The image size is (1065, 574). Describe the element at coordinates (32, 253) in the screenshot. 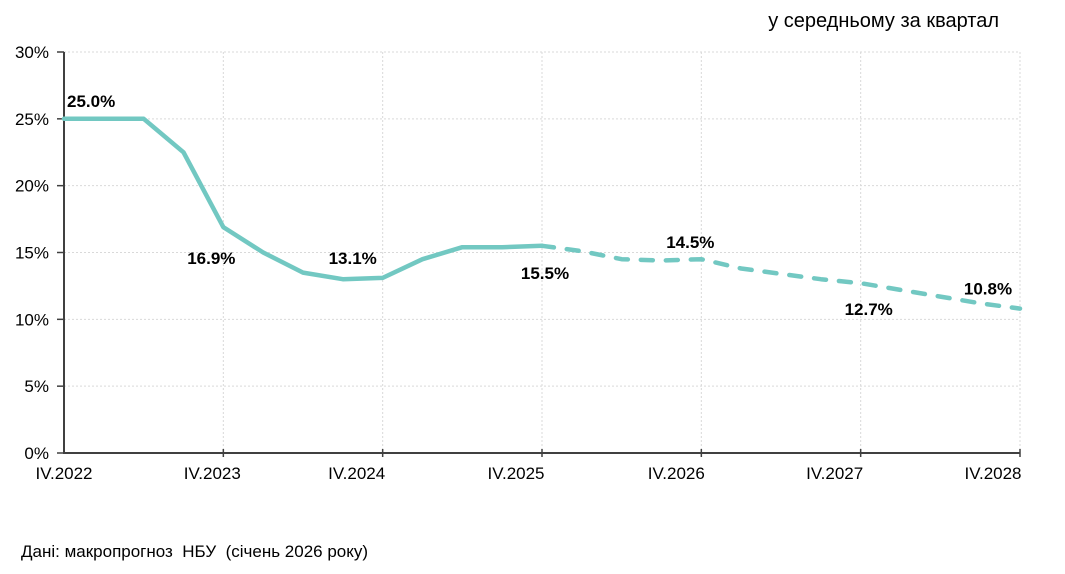

I see `y-axis-tick-label: 15%` at that location.